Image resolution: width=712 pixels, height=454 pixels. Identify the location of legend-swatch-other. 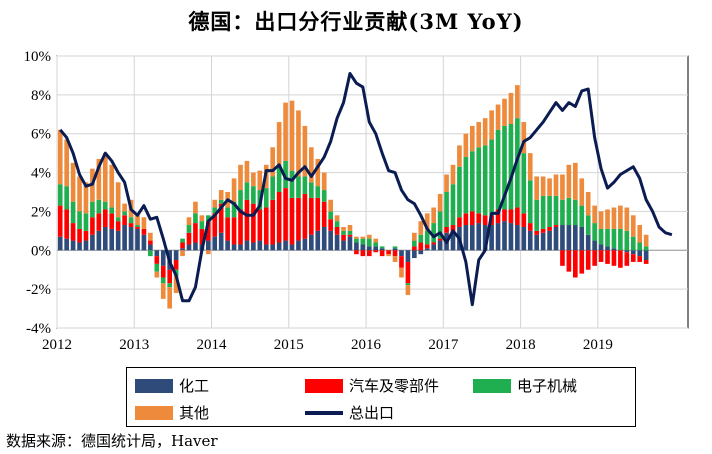
(154, 412).